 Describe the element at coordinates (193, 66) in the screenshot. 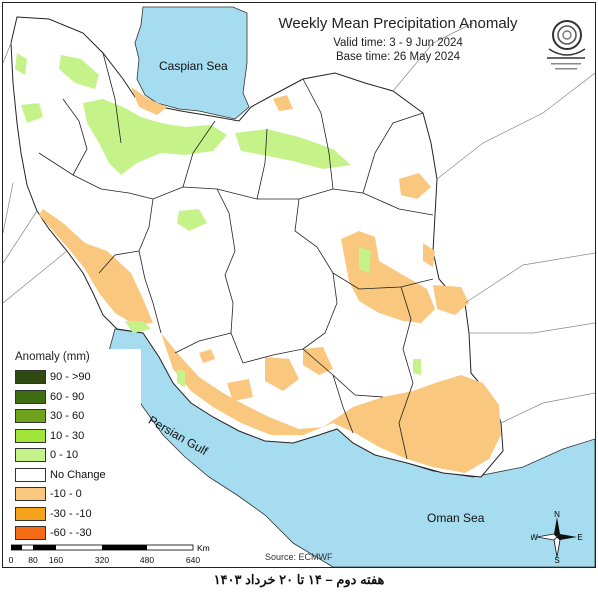

I see `caspian-sea-label: Caspian Sea` at that location.